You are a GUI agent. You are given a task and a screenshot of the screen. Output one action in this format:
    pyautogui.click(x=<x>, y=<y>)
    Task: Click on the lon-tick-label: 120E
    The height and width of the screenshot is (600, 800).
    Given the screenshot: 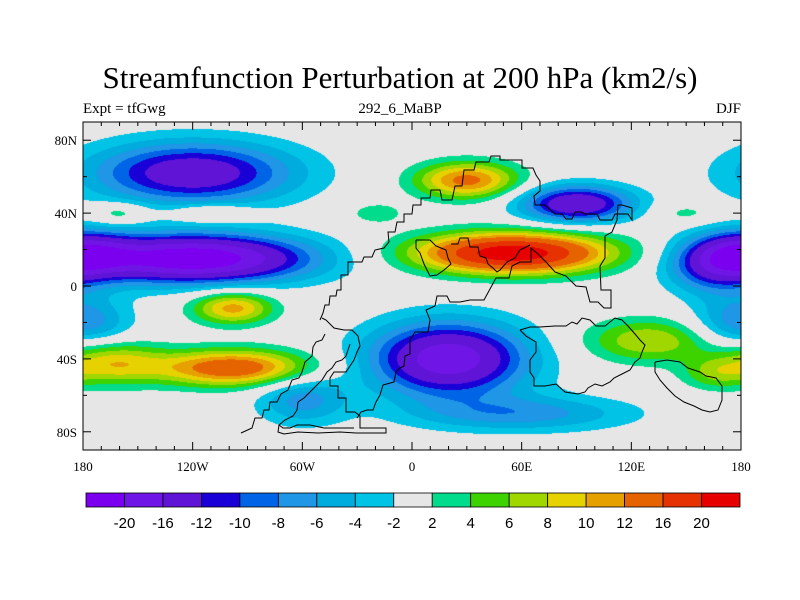 What is the action you would take?
    pyautogui.click(x=632, y=466)
    